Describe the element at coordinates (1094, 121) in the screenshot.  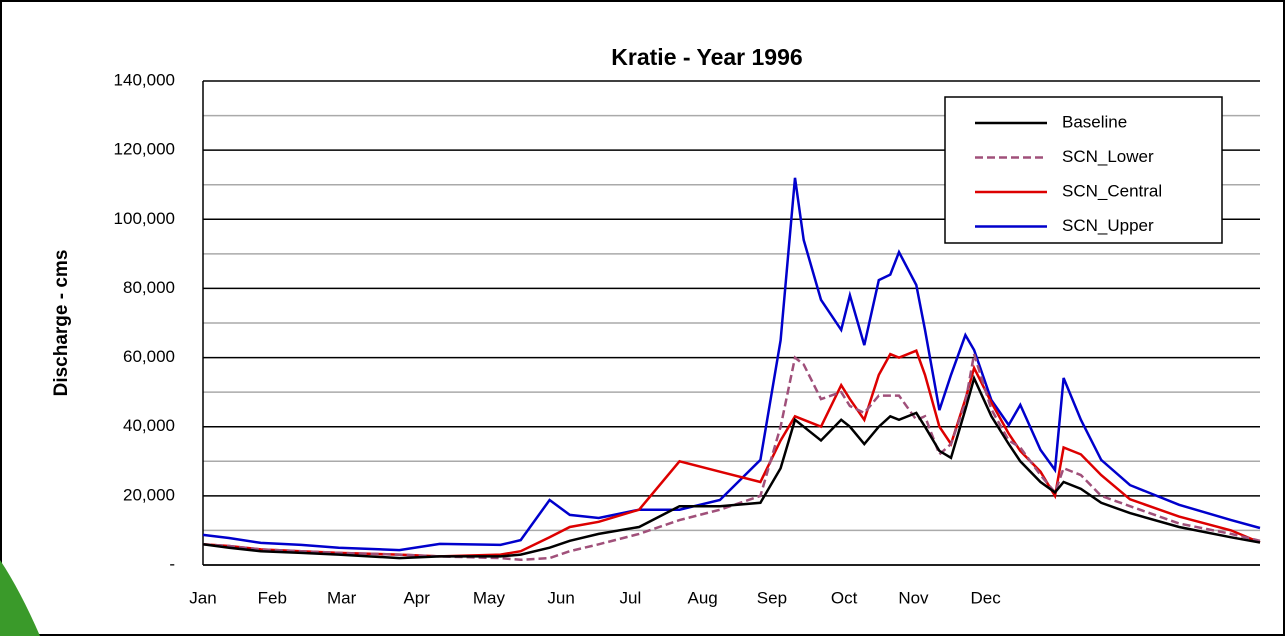
I see `legend-label: Baseline` at that location.